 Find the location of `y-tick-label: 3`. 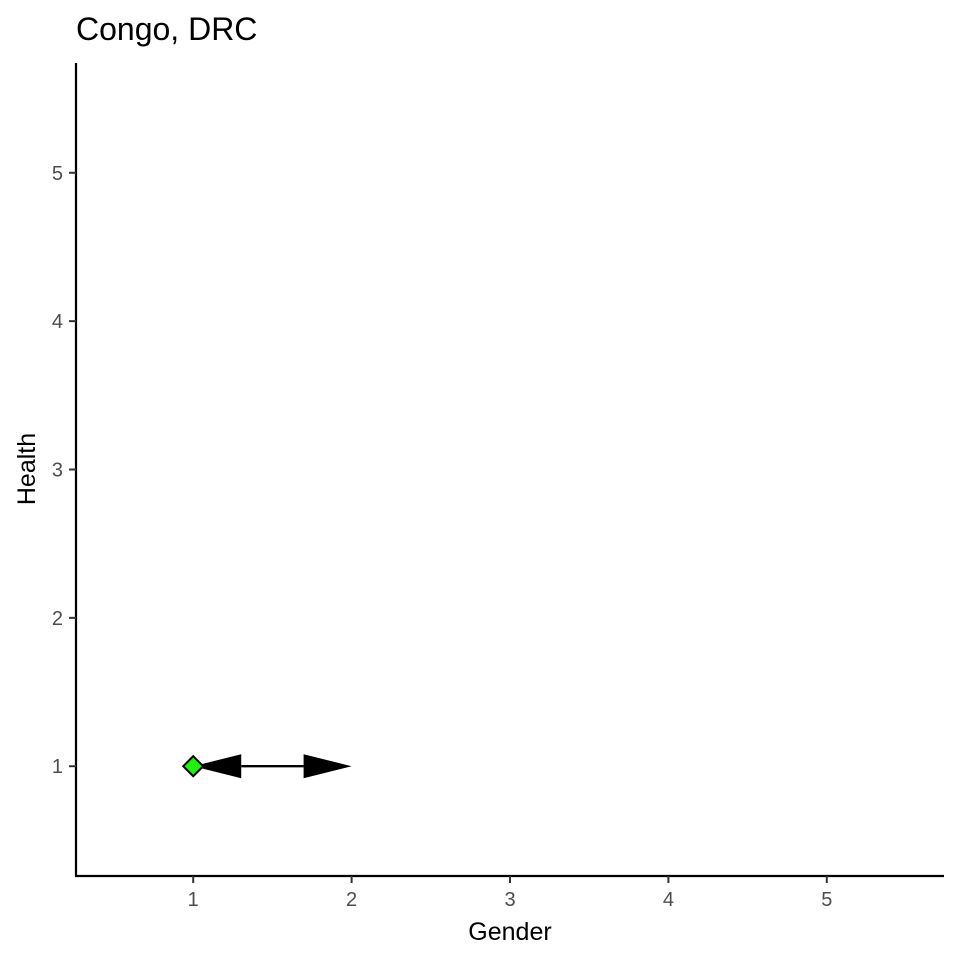

y-tick-label: 3 is located at coordinates (57, 471).